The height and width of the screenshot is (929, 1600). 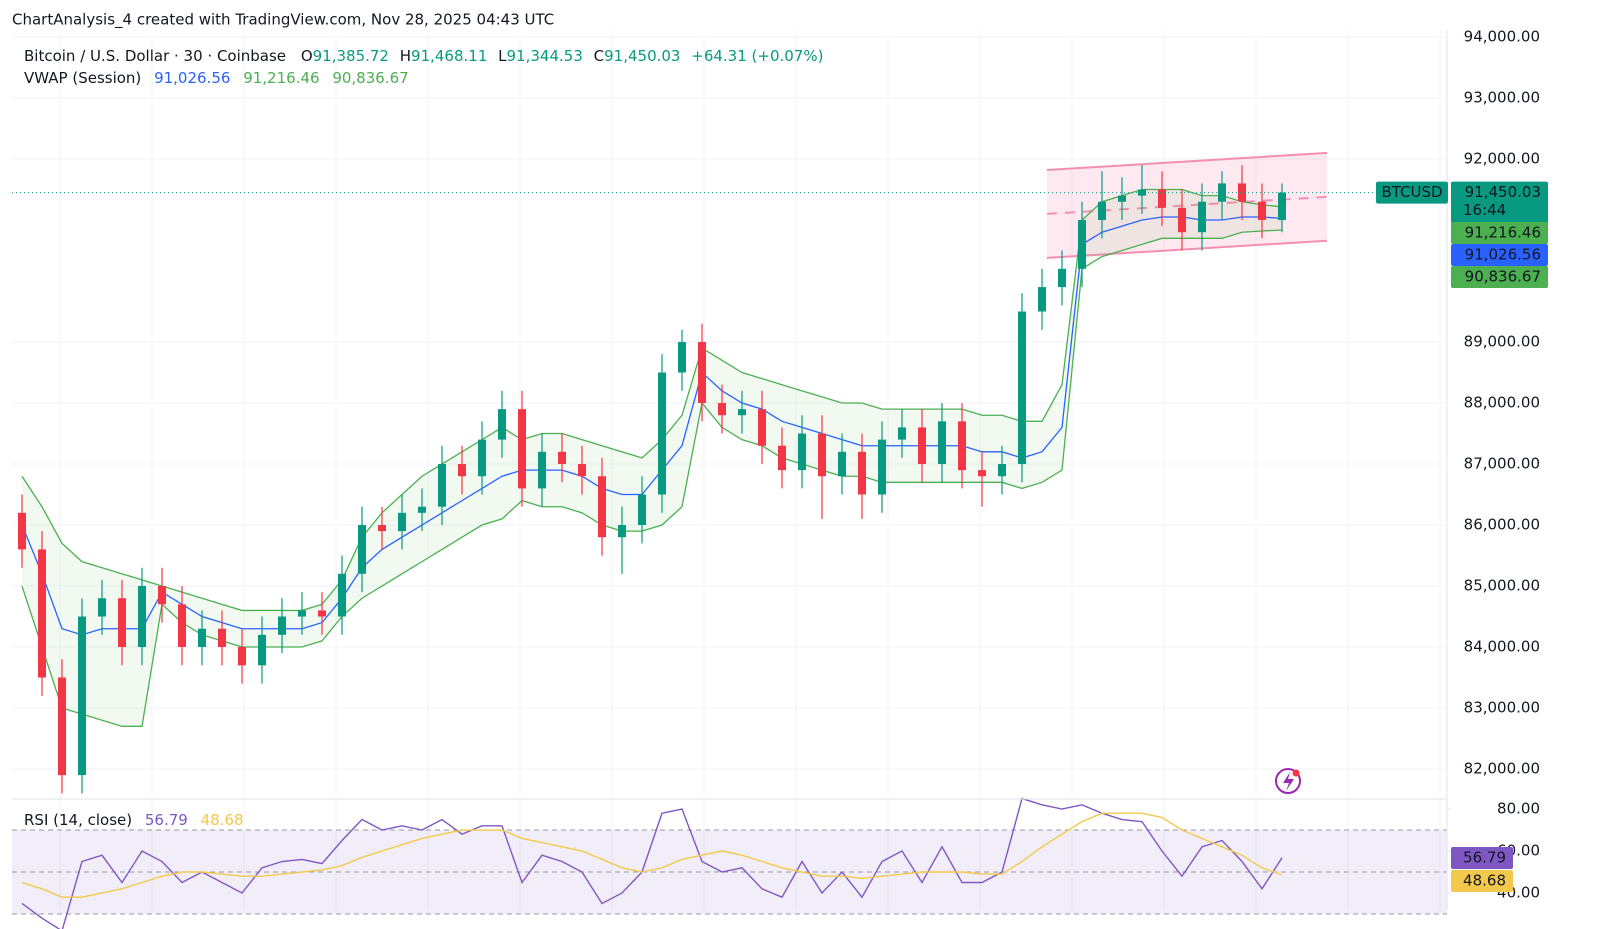 I want to click on last-price-box, so click(x=1499, y=202).